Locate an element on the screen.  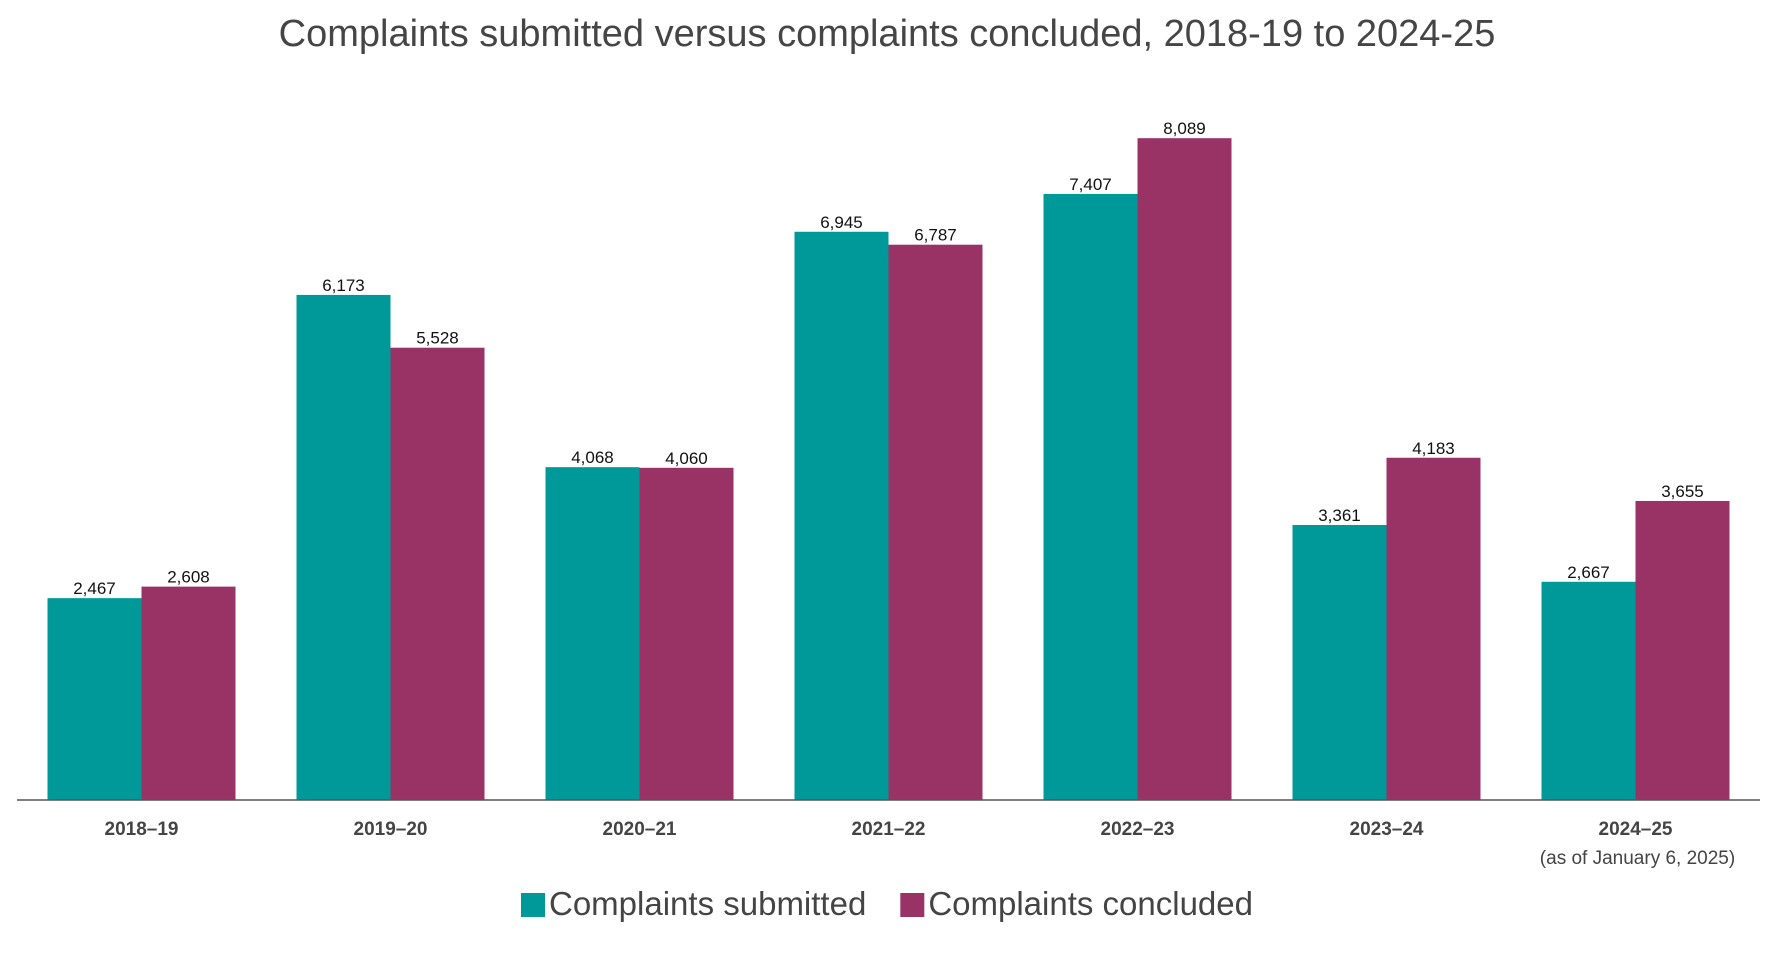
data-label-submitted-3: 6,945 is located at coordinates (841, 222).